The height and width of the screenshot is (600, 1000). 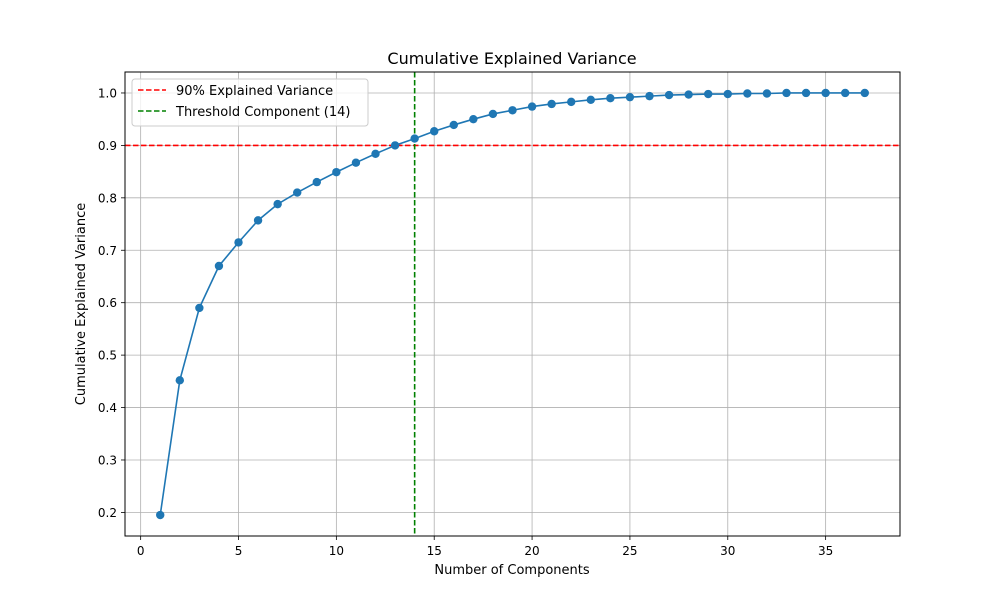 What do you see at coordinates (107, 408) in the screenshot?
I see `y-tick-label: 0.4` at bounding box center [107, 408].